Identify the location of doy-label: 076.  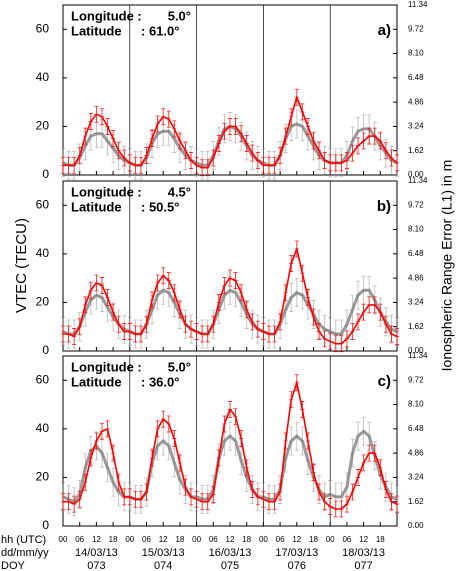
(297, 565).